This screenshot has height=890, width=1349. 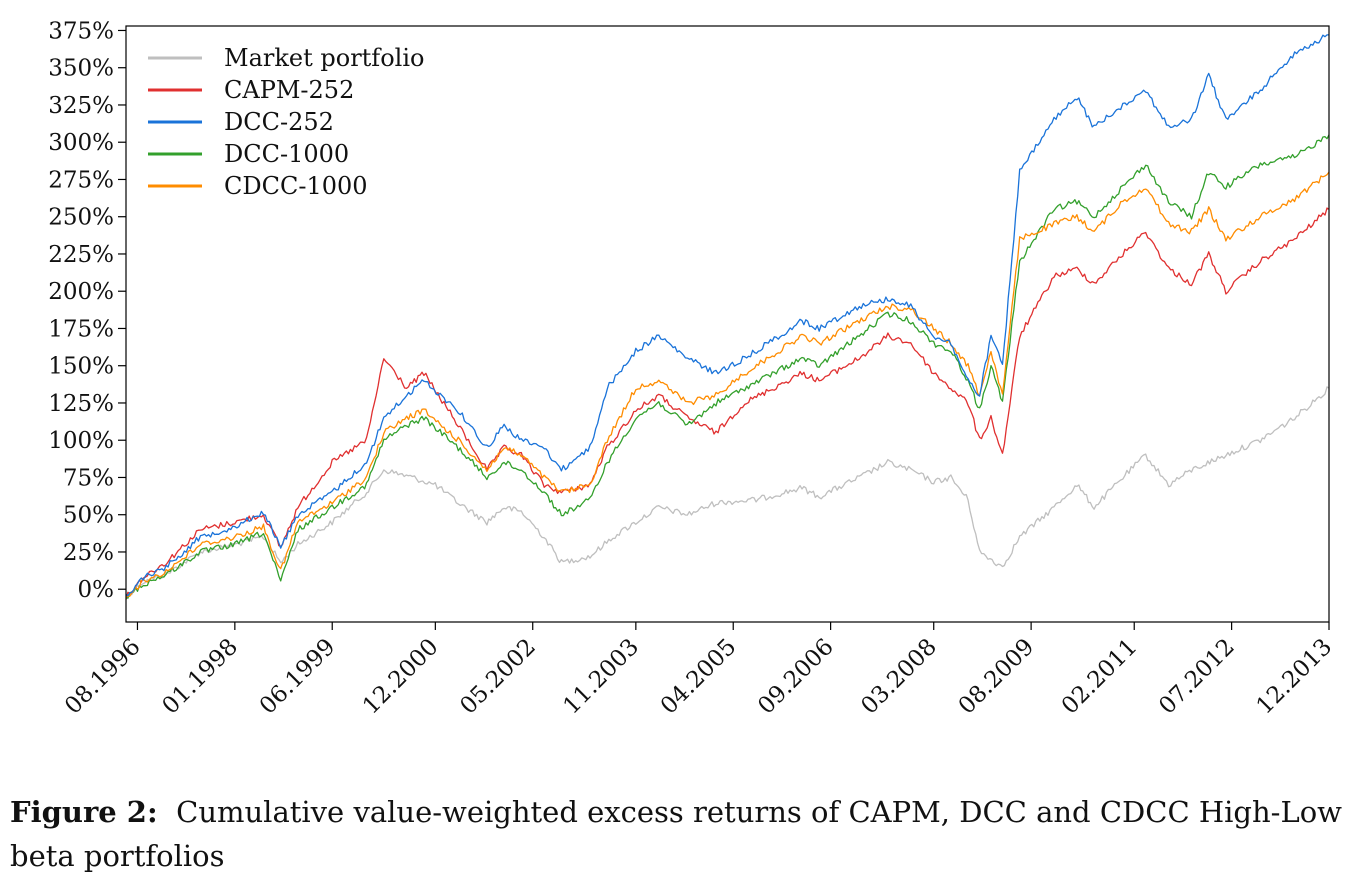 What do you see at coordinates (1295, 677) in the screenshot?
I see `x-tick-label: 12.2013` at bounding box center [1295, 677].